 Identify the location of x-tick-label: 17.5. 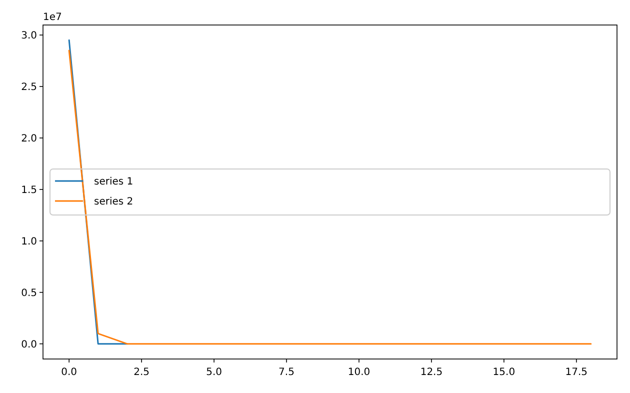
(576, 372).